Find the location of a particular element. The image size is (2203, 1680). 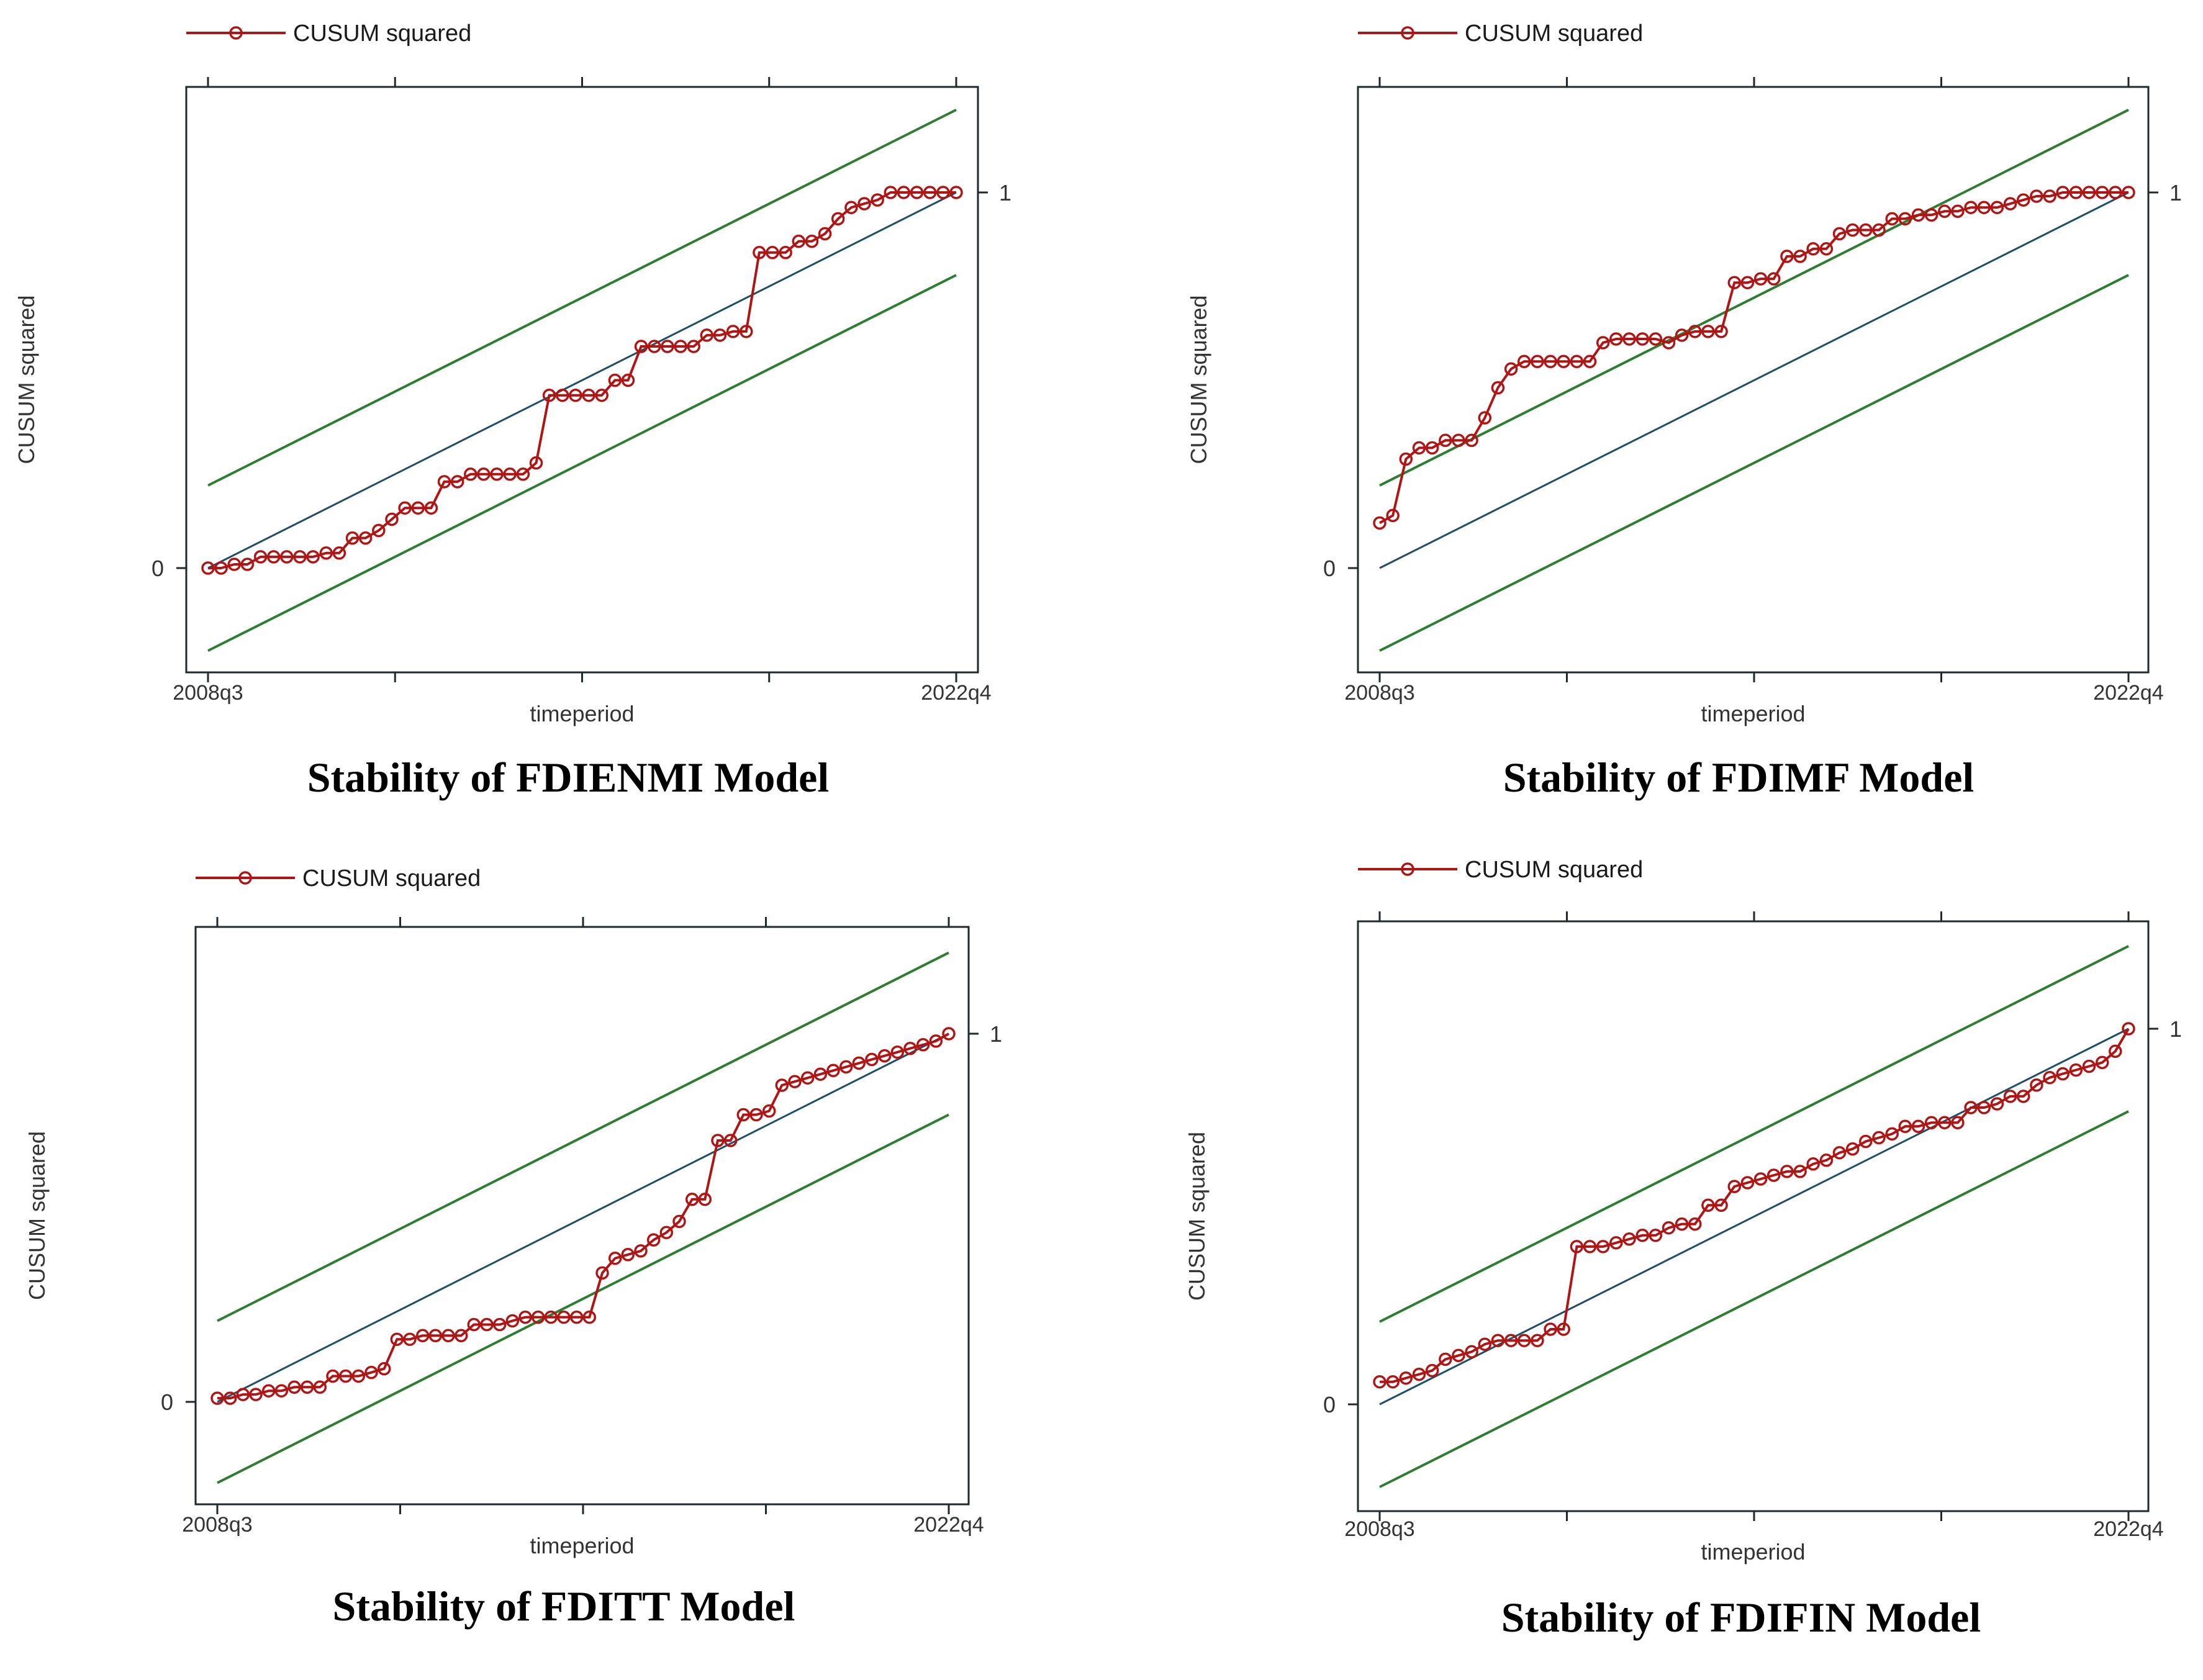

plot-frame is located at coordinates (582, 1216).